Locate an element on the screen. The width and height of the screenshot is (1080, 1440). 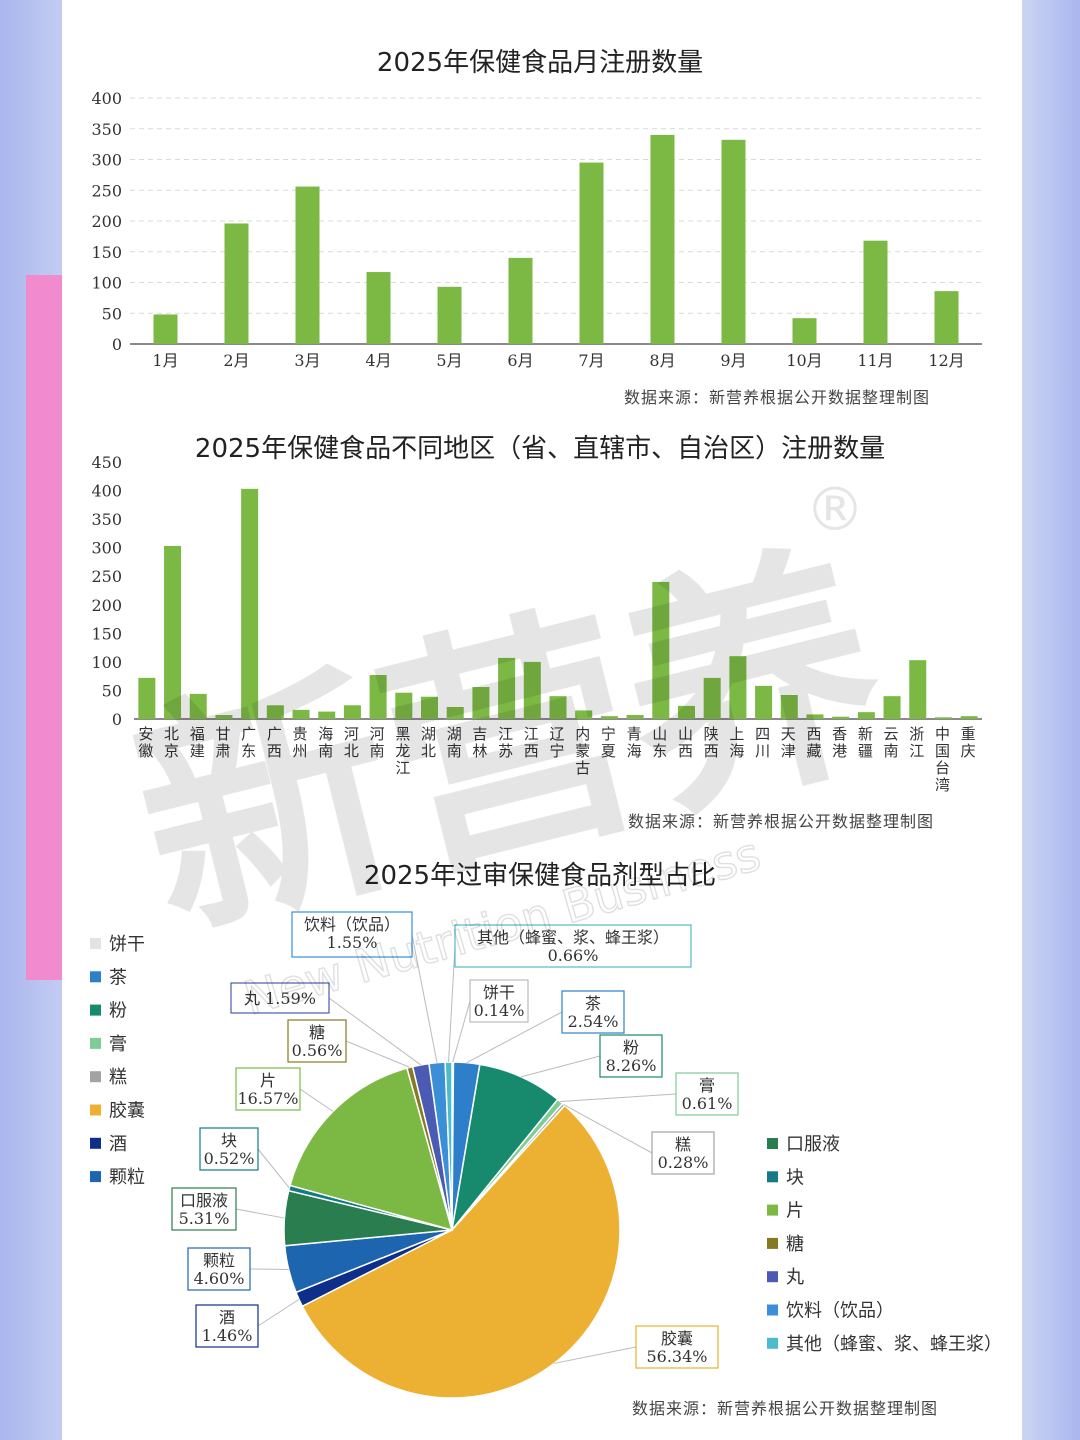
regional-x-tick: 湖北 is located at coordinates (428, 742).